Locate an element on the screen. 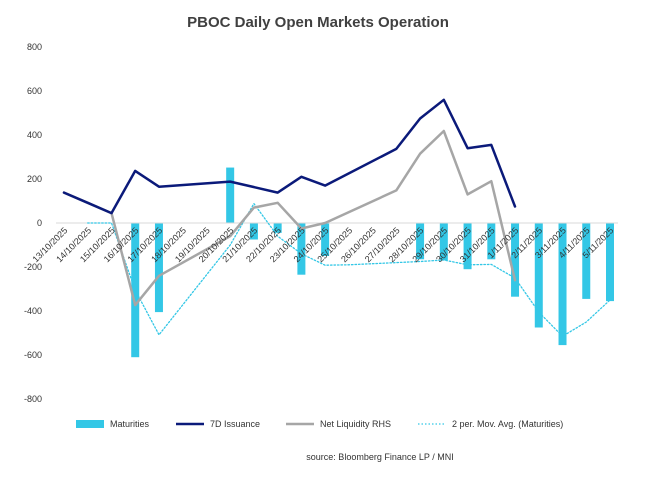 The width and height of the screenshot is (658, 497). source-note: source: Bloomberg Finance LP / MNI is located at coordinates (379, 457).